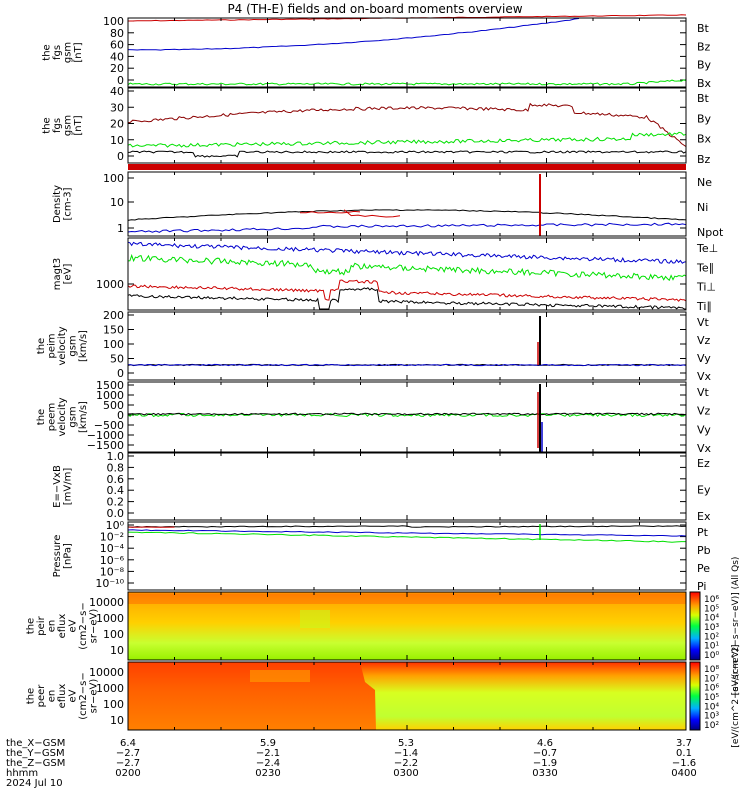 This screenshot has height=800, width=750. I want to click on ylabel-line: peer, so click(41, 696).